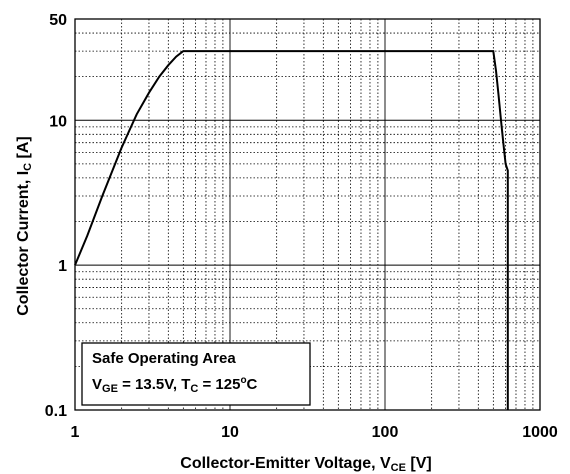  I want to click on x-tick-label: 1000, so click(540, 432).